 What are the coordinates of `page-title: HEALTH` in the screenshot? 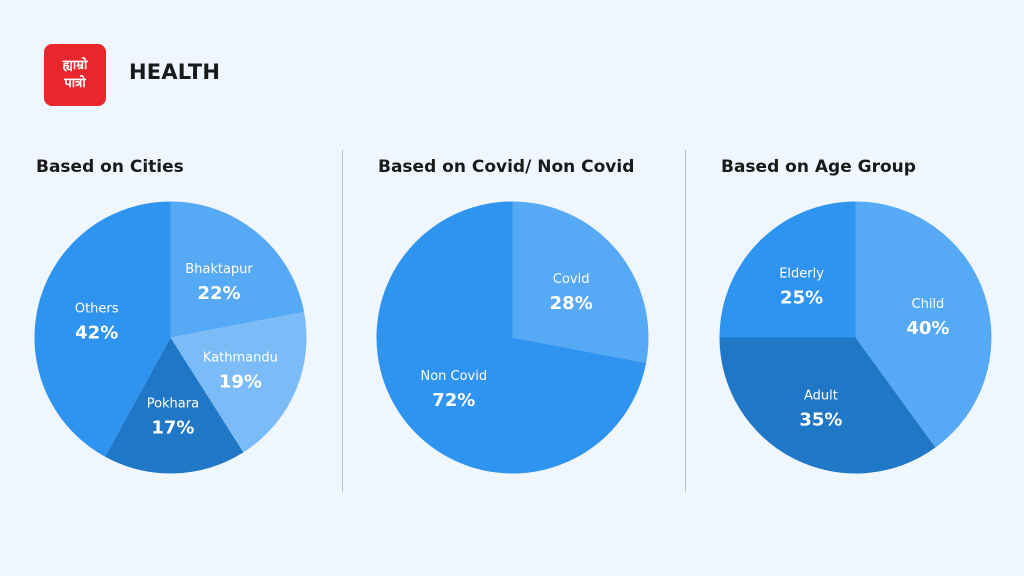 It's located at (175, 72).